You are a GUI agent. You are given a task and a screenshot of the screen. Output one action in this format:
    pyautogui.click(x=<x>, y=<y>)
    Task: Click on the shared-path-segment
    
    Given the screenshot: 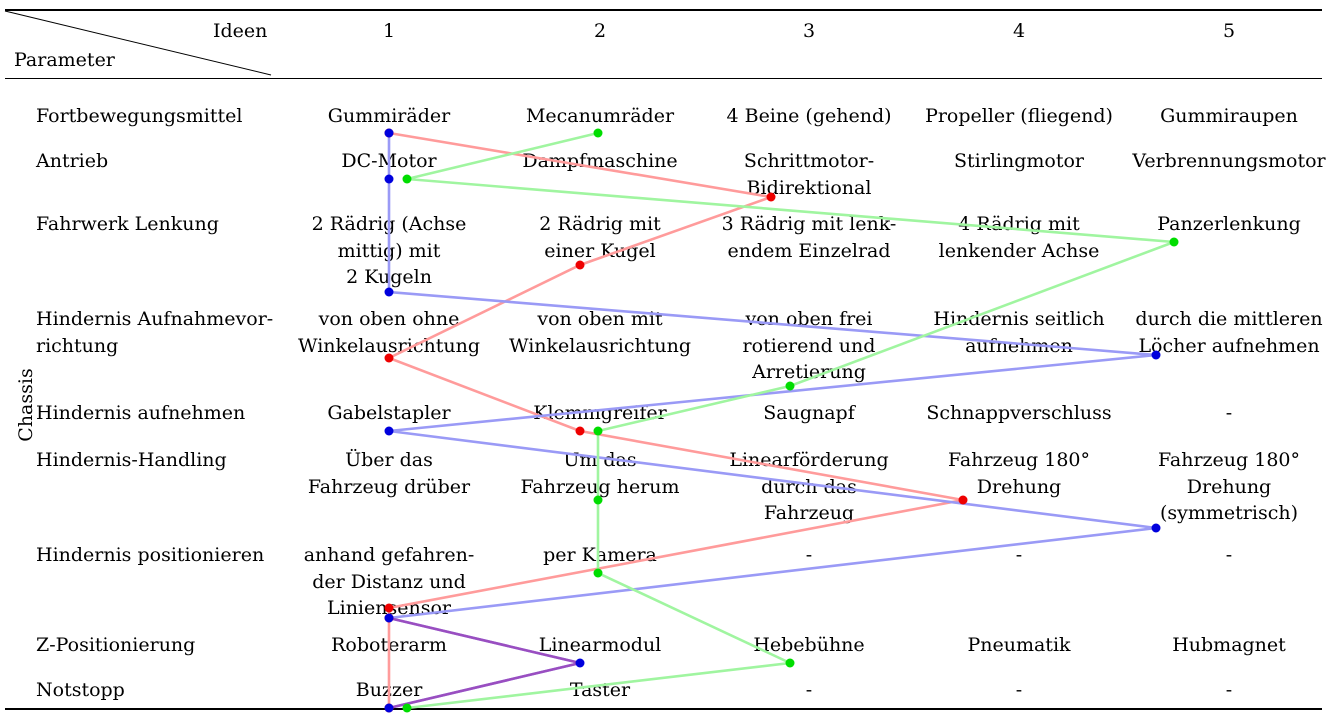 What is the action you would take?
    pyautogui.click(x=484, y=663)
    